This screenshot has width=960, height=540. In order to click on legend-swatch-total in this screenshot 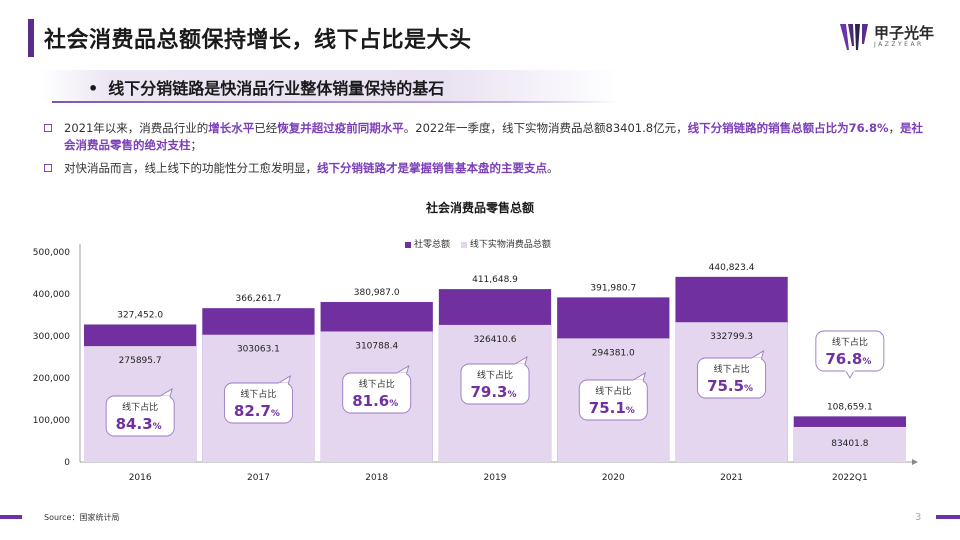, I will do `click(408, 244)`.